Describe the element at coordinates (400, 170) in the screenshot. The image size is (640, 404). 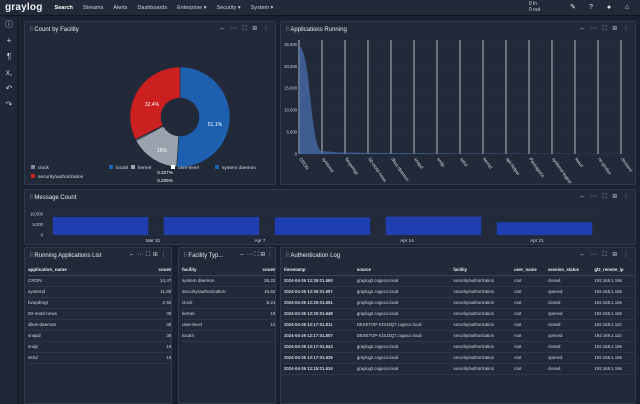
I see `x-tick-label: dbus-daemon` at that location.